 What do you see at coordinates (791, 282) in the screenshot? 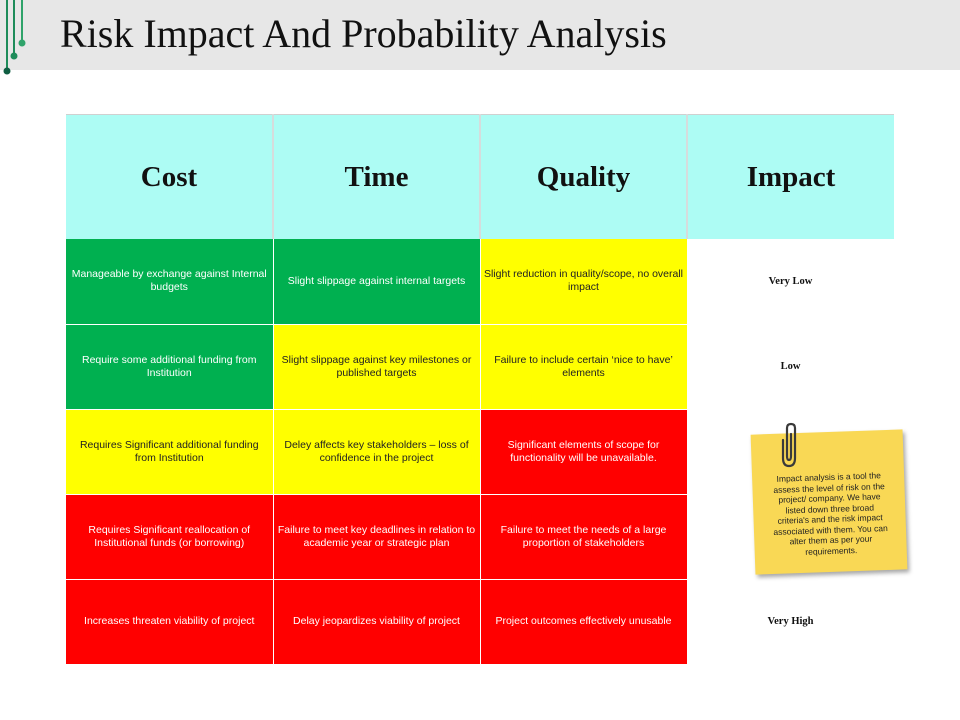
I see `impact-cell: Very Low` at bounding box center [791, 282].